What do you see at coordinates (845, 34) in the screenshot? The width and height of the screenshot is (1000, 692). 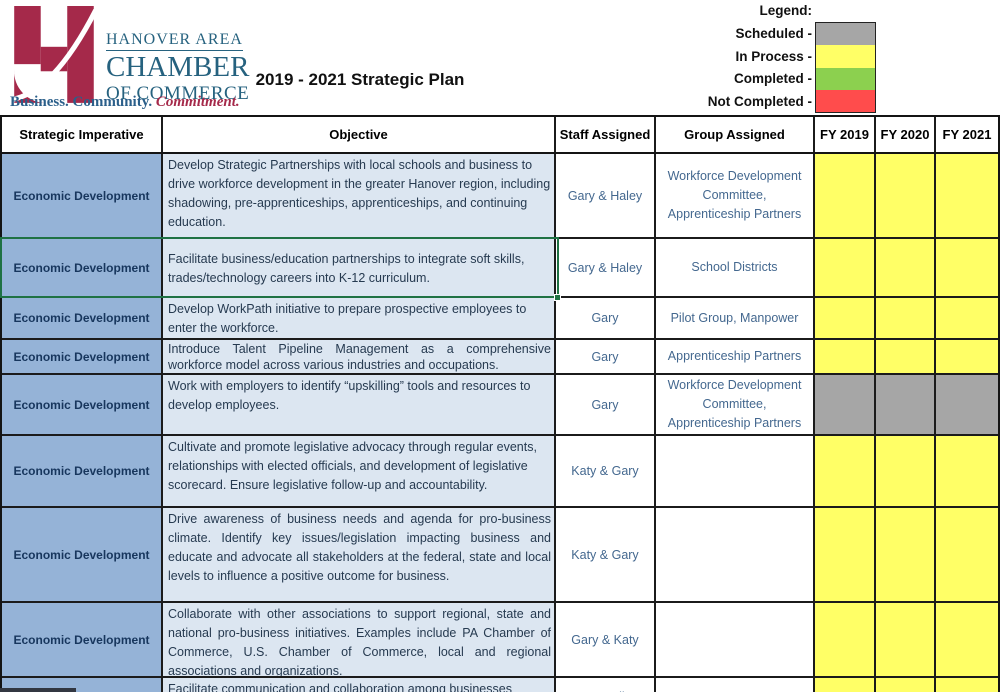 I see `legend-swatch-scheduled` at bounding box center [845, 34].